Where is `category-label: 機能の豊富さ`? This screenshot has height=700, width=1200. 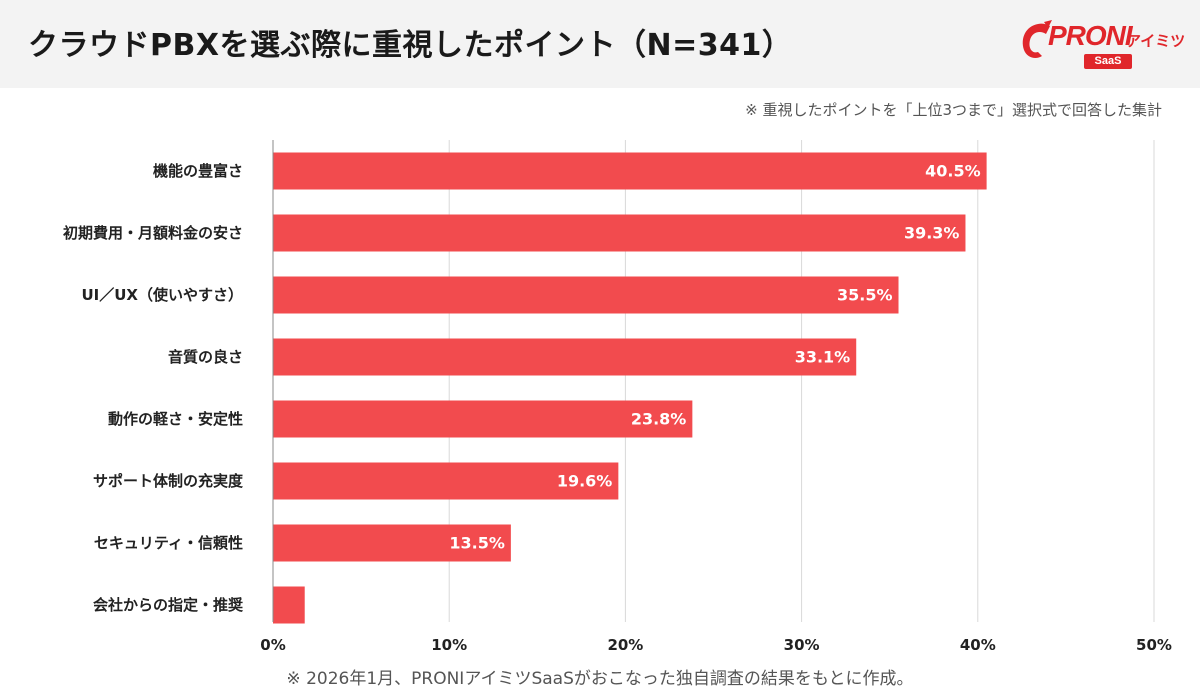 category-label: 機能の豊富さ is located at coordinates (198, 171).